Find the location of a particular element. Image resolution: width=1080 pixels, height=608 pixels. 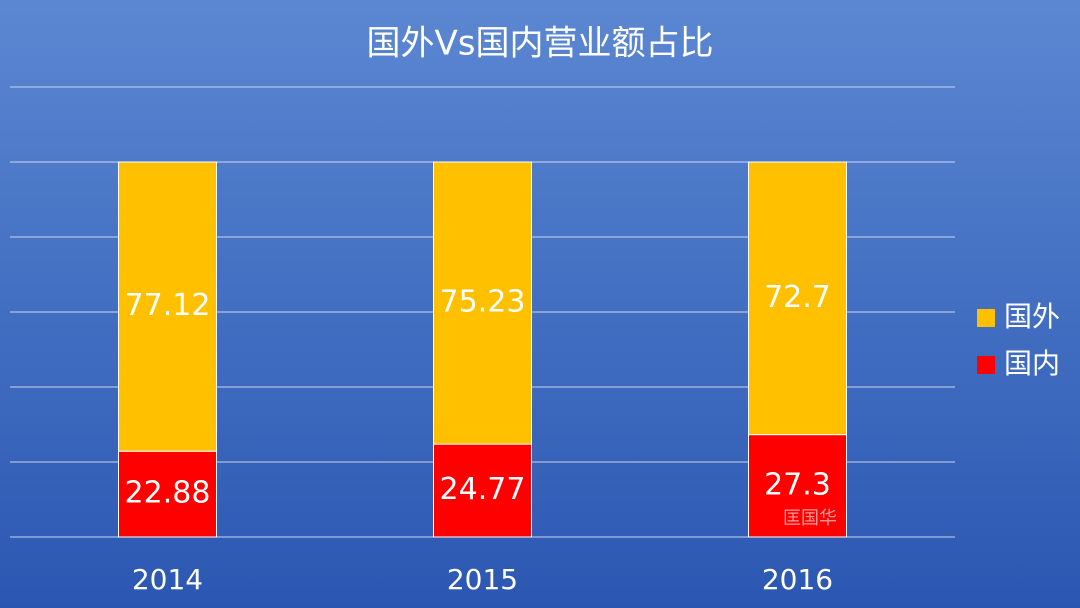

value-label: 77.12 is located at coordinates (168, 305).